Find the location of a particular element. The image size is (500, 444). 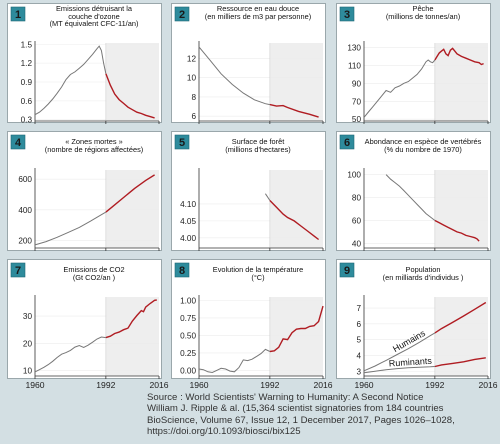

panel-number: 2 is located at coordinates (182, 15).